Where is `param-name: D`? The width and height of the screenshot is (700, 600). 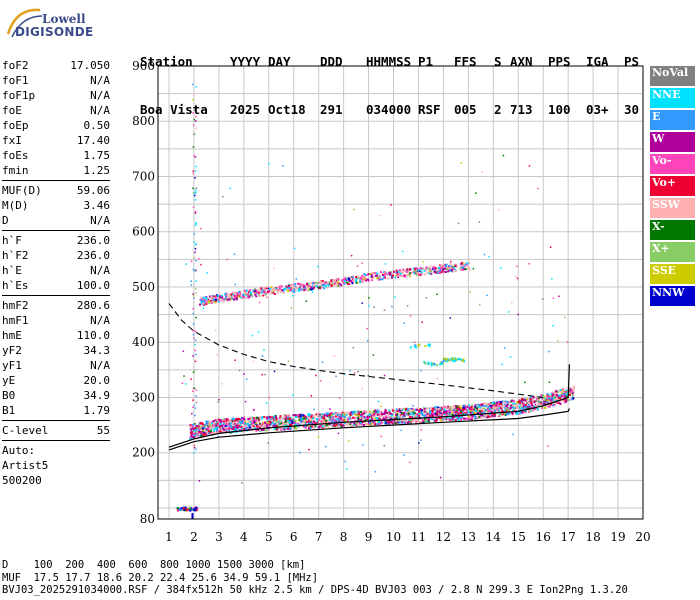 param-name: D is located at coordinates (5, 220).